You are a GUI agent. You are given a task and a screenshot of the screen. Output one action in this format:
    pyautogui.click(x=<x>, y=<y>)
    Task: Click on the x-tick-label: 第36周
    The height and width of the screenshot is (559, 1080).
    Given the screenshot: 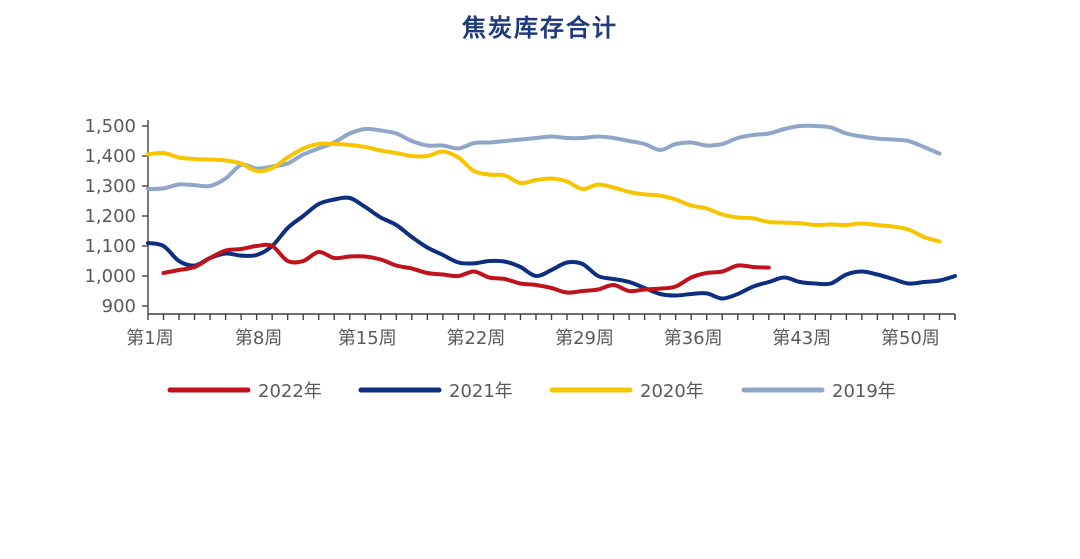 What is the action you would take?
    pyautogui.click(x=693, y=338)
    